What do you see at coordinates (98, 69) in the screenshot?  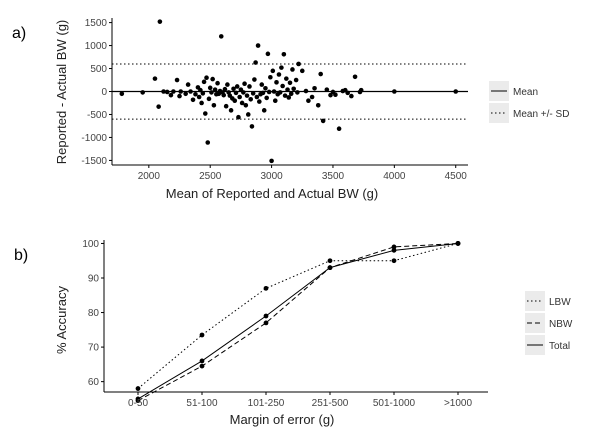 I see `y-tick-label-a: 500` at bounding box center [98, 69].